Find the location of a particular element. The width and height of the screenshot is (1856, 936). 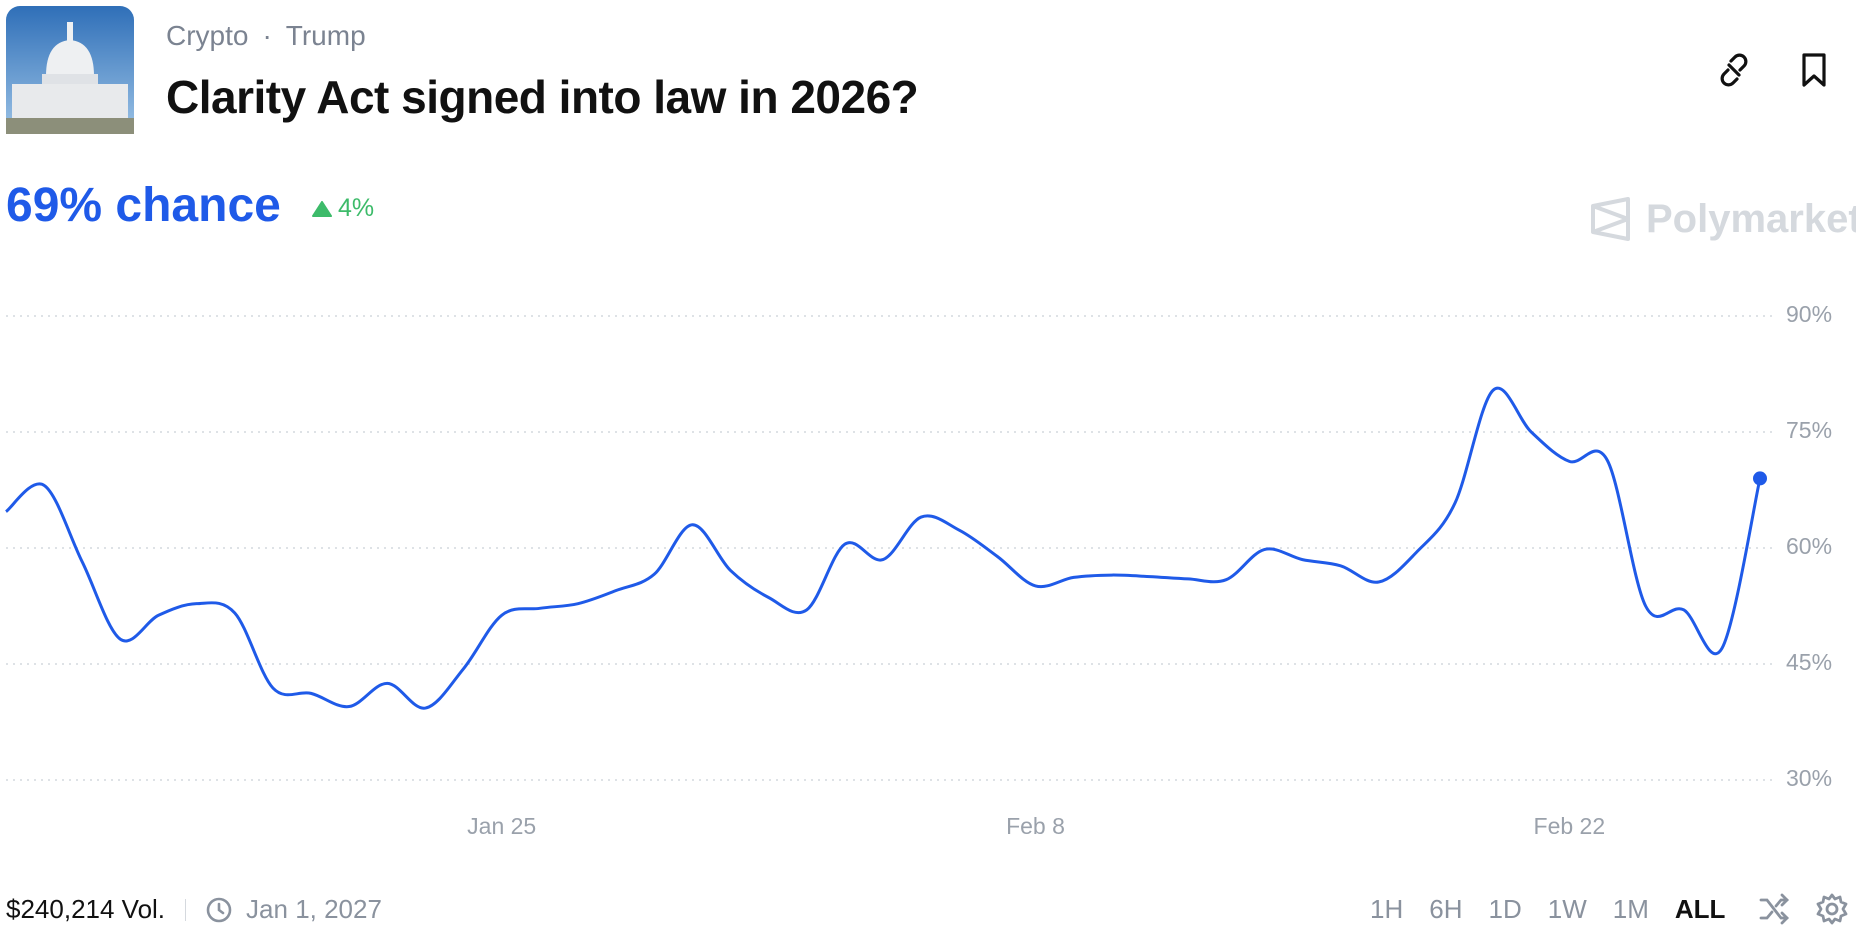

y-tick-label: 75% is located at coordinates (1809, 430).